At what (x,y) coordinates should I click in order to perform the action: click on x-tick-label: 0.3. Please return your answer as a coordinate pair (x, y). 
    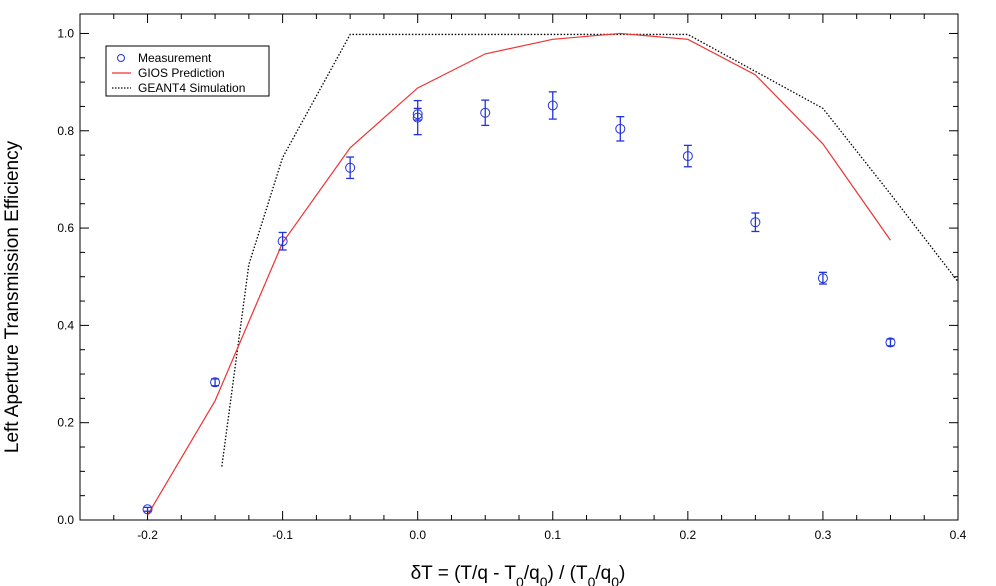
    Looking at the image, I should click on (823, 535).